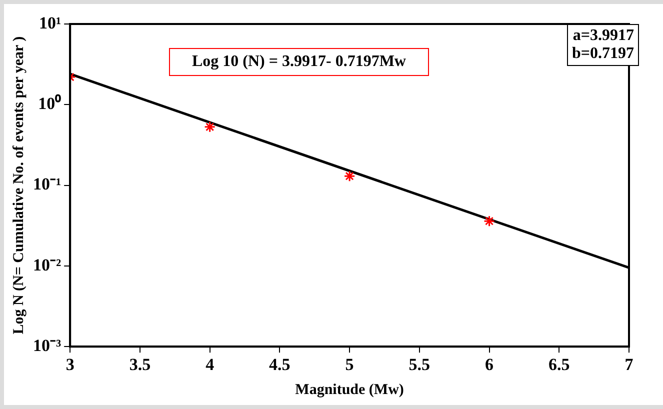  What do you see at coordinates (349, 364) in the screenshot?
I see `x-tick-label: 5` at bounding box center [349, 364].